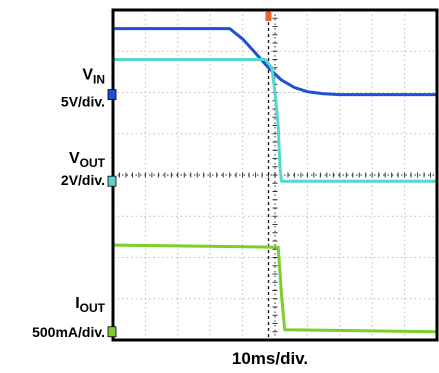 This screenshot has height=373, width=439. I want to click on vin-trace, so click(275, 62).